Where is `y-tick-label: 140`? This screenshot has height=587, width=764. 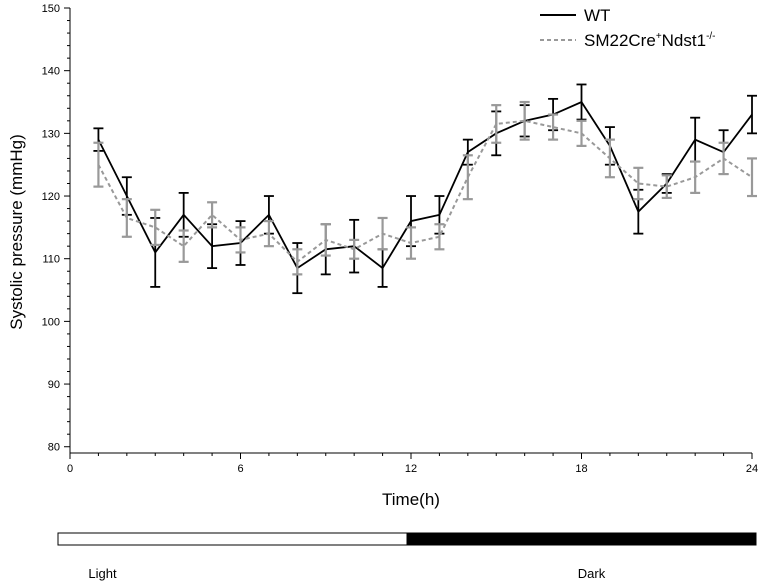
y-tick-label: 140 is located at coordinates (51, 72).